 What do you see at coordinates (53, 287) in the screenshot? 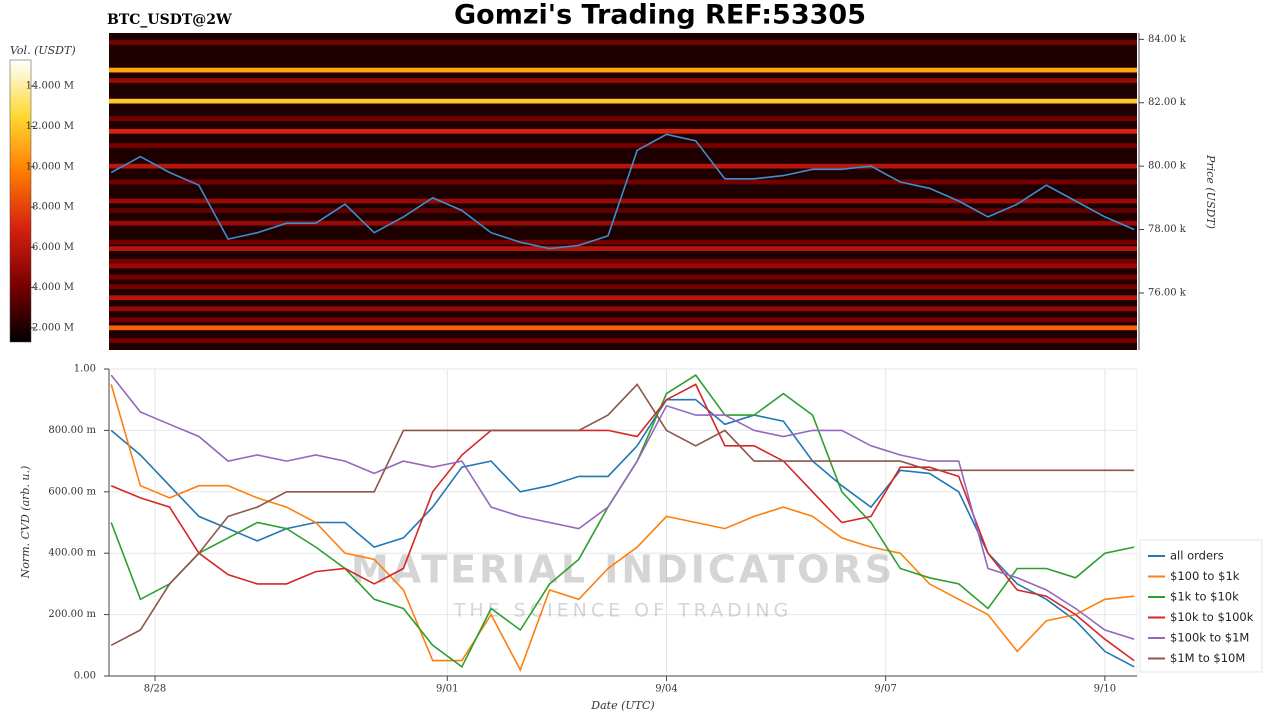
I see `colorbar-tick-label: 4.000 M` at bounding box center [53, 287].